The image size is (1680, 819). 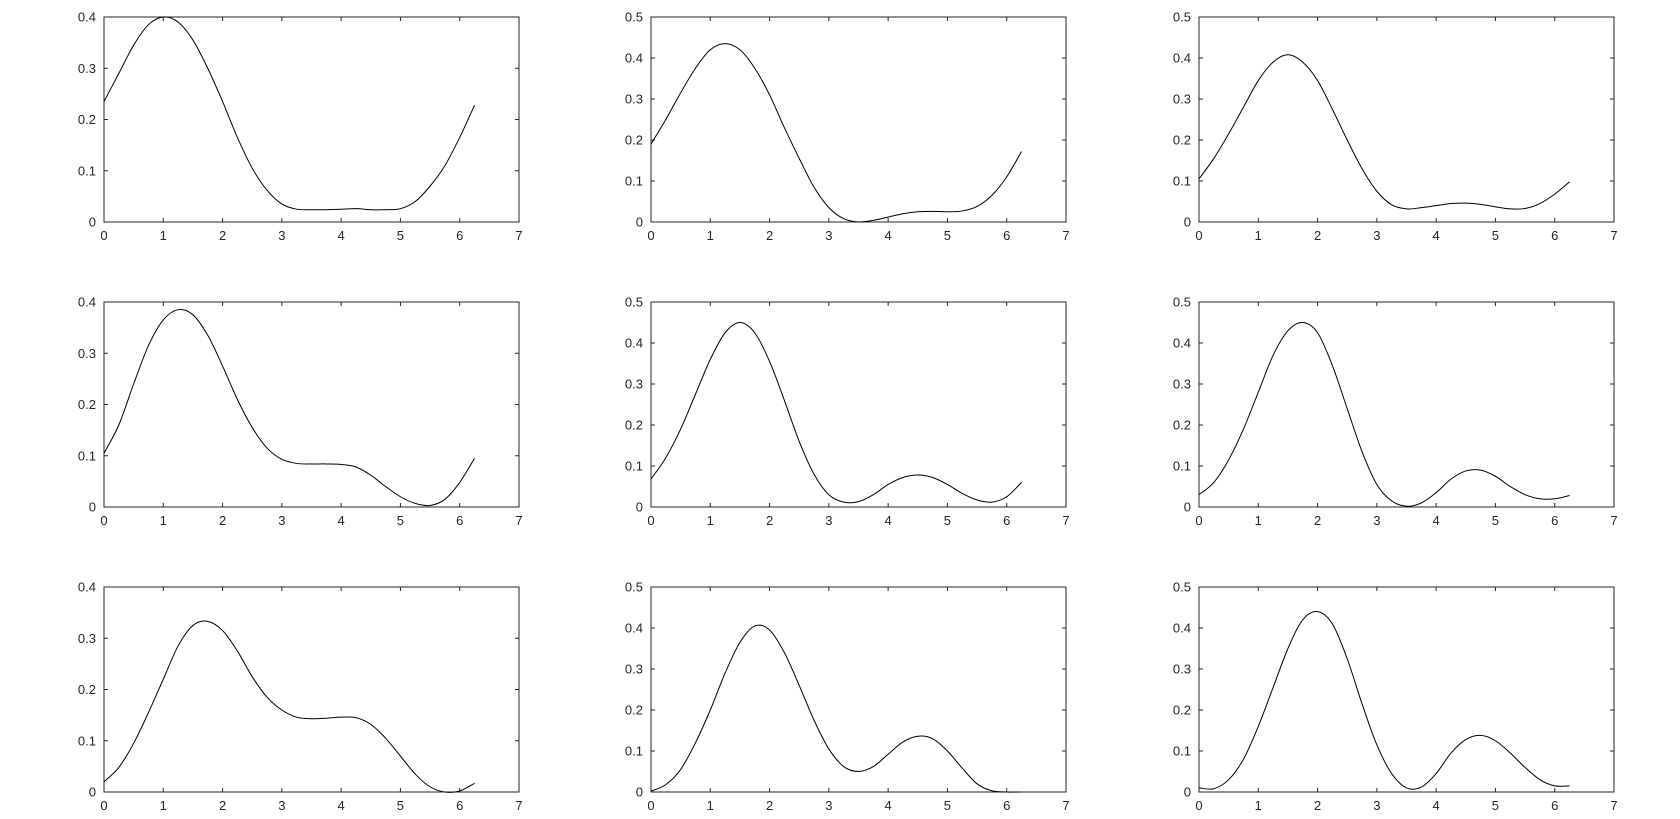 I want to click on subplot-9: 0 1 2 3 4 5 6 7 0 0.1 0.2 0.3 0.4 0.5, so click(x=1395, y=697).